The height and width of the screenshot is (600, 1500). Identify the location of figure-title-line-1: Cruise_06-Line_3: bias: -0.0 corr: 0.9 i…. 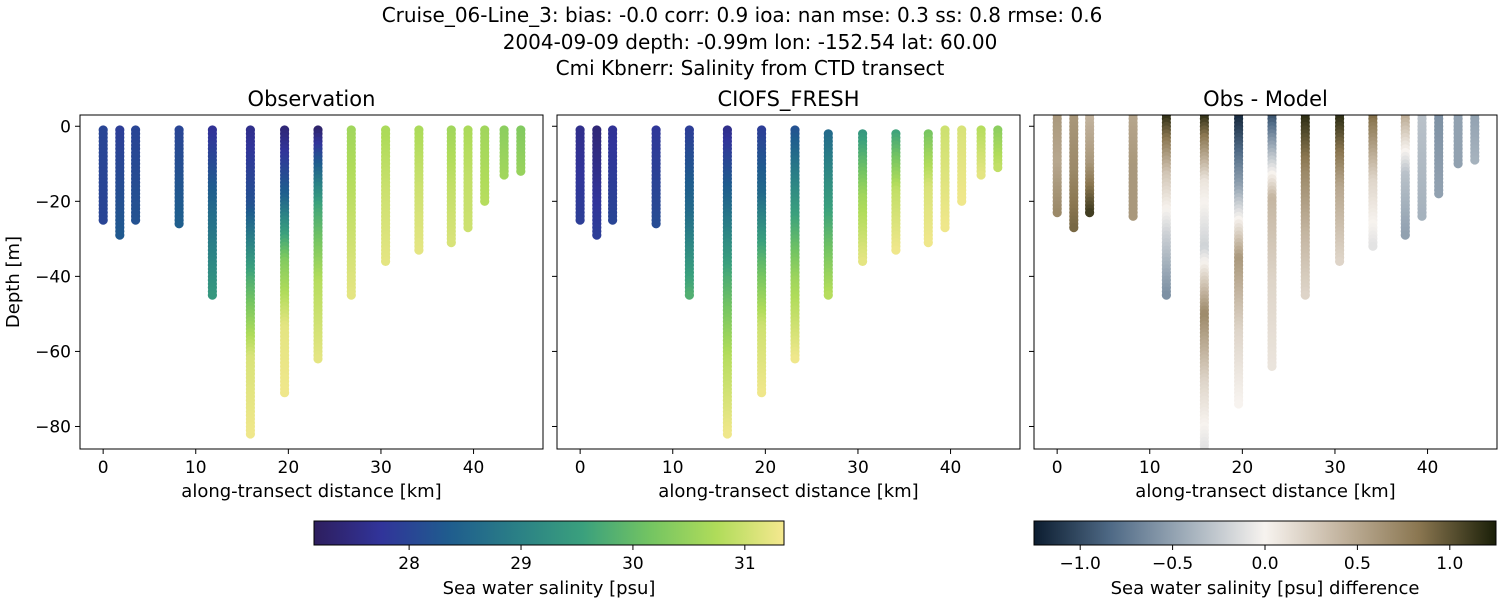
(742, 15).